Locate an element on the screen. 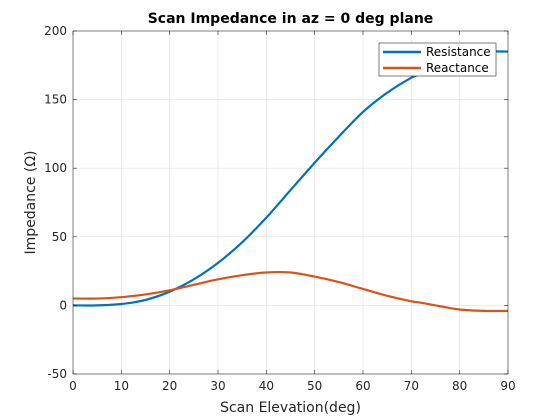 The height and width of the screenshot is (420, 560). x-tick-label: 0 is located at coordinates (73, 386).